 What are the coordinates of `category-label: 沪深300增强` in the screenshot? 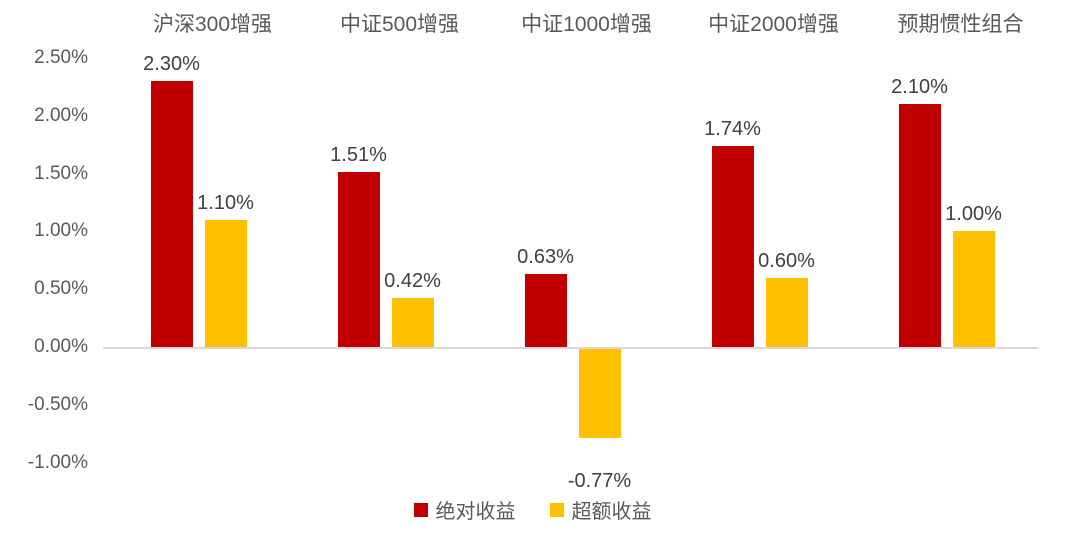 It's located at (212, 24).